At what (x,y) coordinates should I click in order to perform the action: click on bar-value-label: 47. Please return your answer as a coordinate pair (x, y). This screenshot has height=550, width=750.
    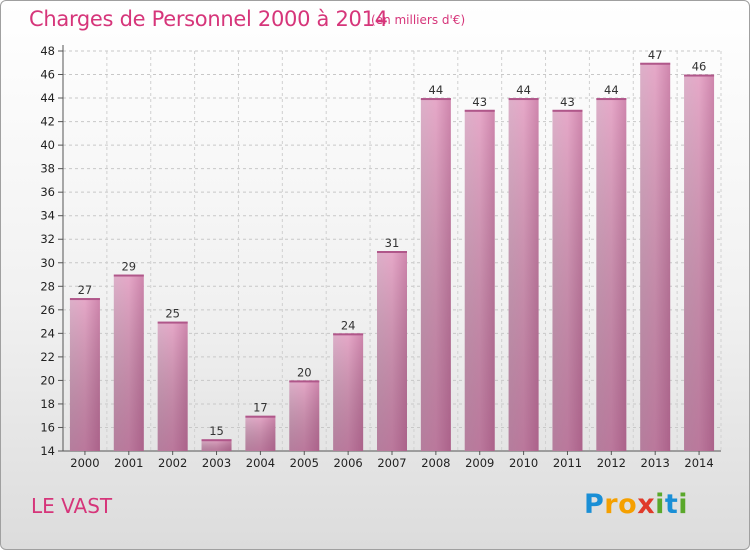
    Looking at the image, I should click on (655, 55).